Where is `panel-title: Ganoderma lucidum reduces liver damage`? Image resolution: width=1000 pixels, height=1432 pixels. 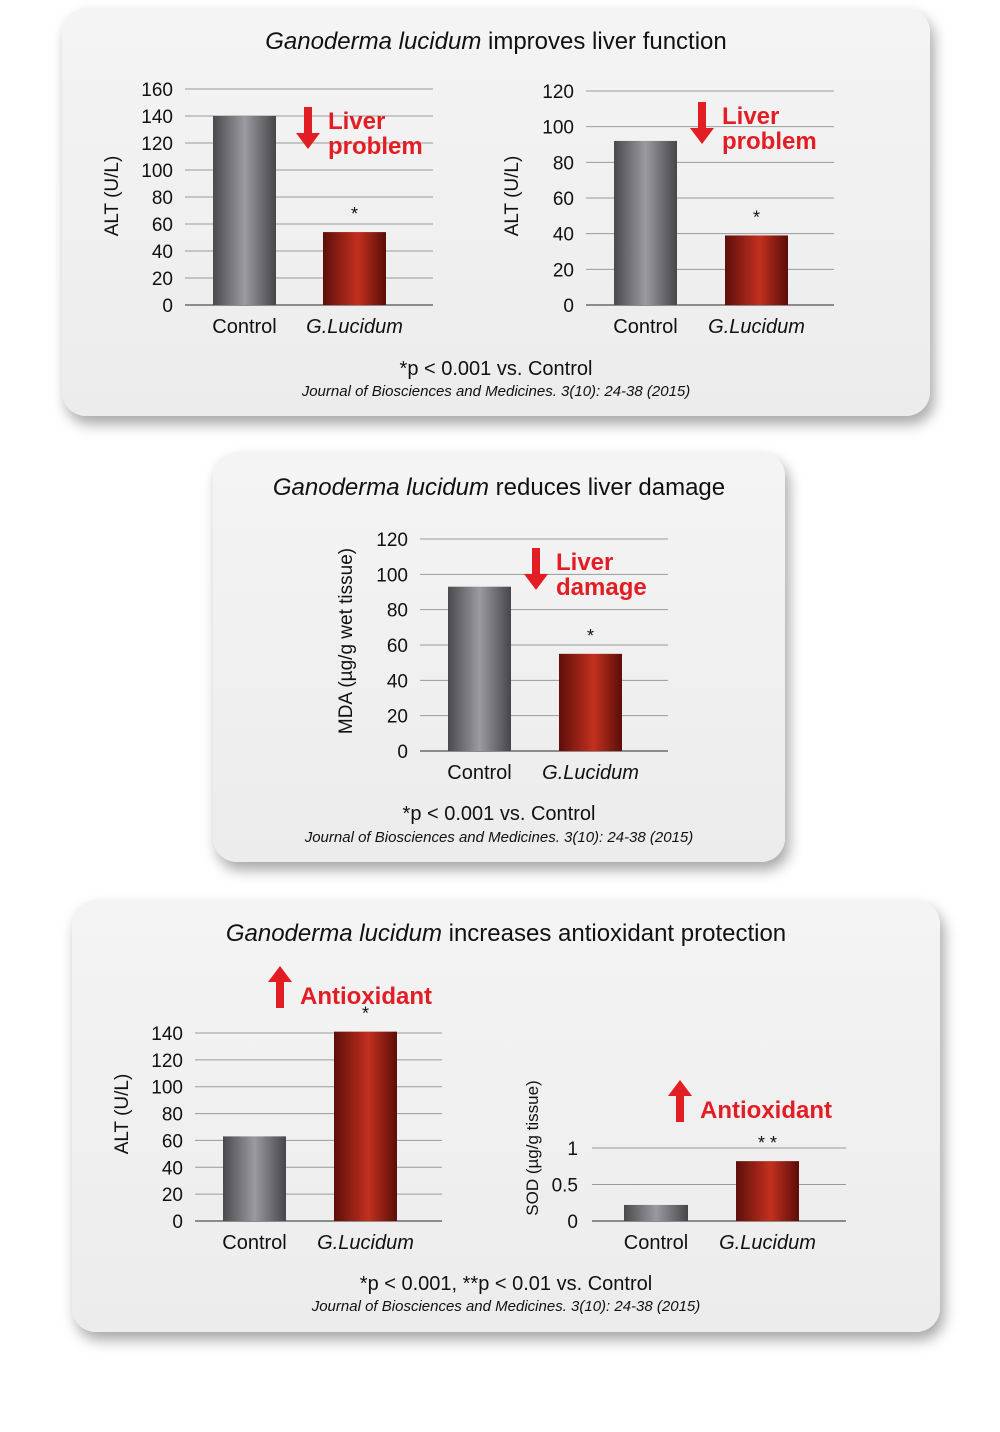 panel-title: Ganoderma lucidum reduces liver damage is located at coordinates (499, 488).